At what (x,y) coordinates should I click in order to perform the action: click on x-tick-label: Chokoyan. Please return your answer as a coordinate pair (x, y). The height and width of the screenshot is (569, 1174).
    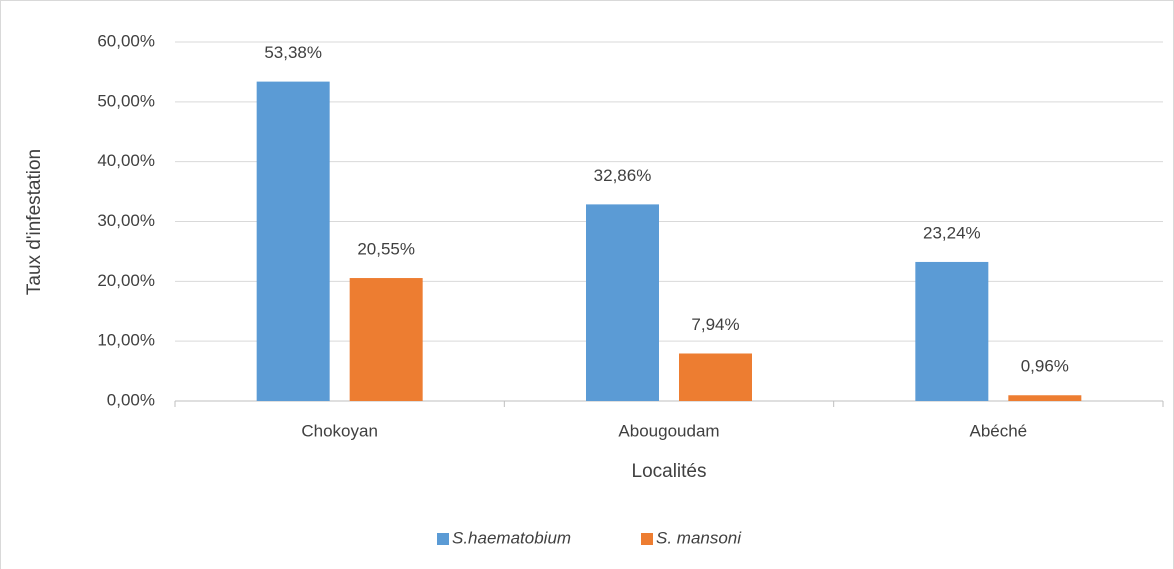
    Looking at the image, I should click on (339, 430).